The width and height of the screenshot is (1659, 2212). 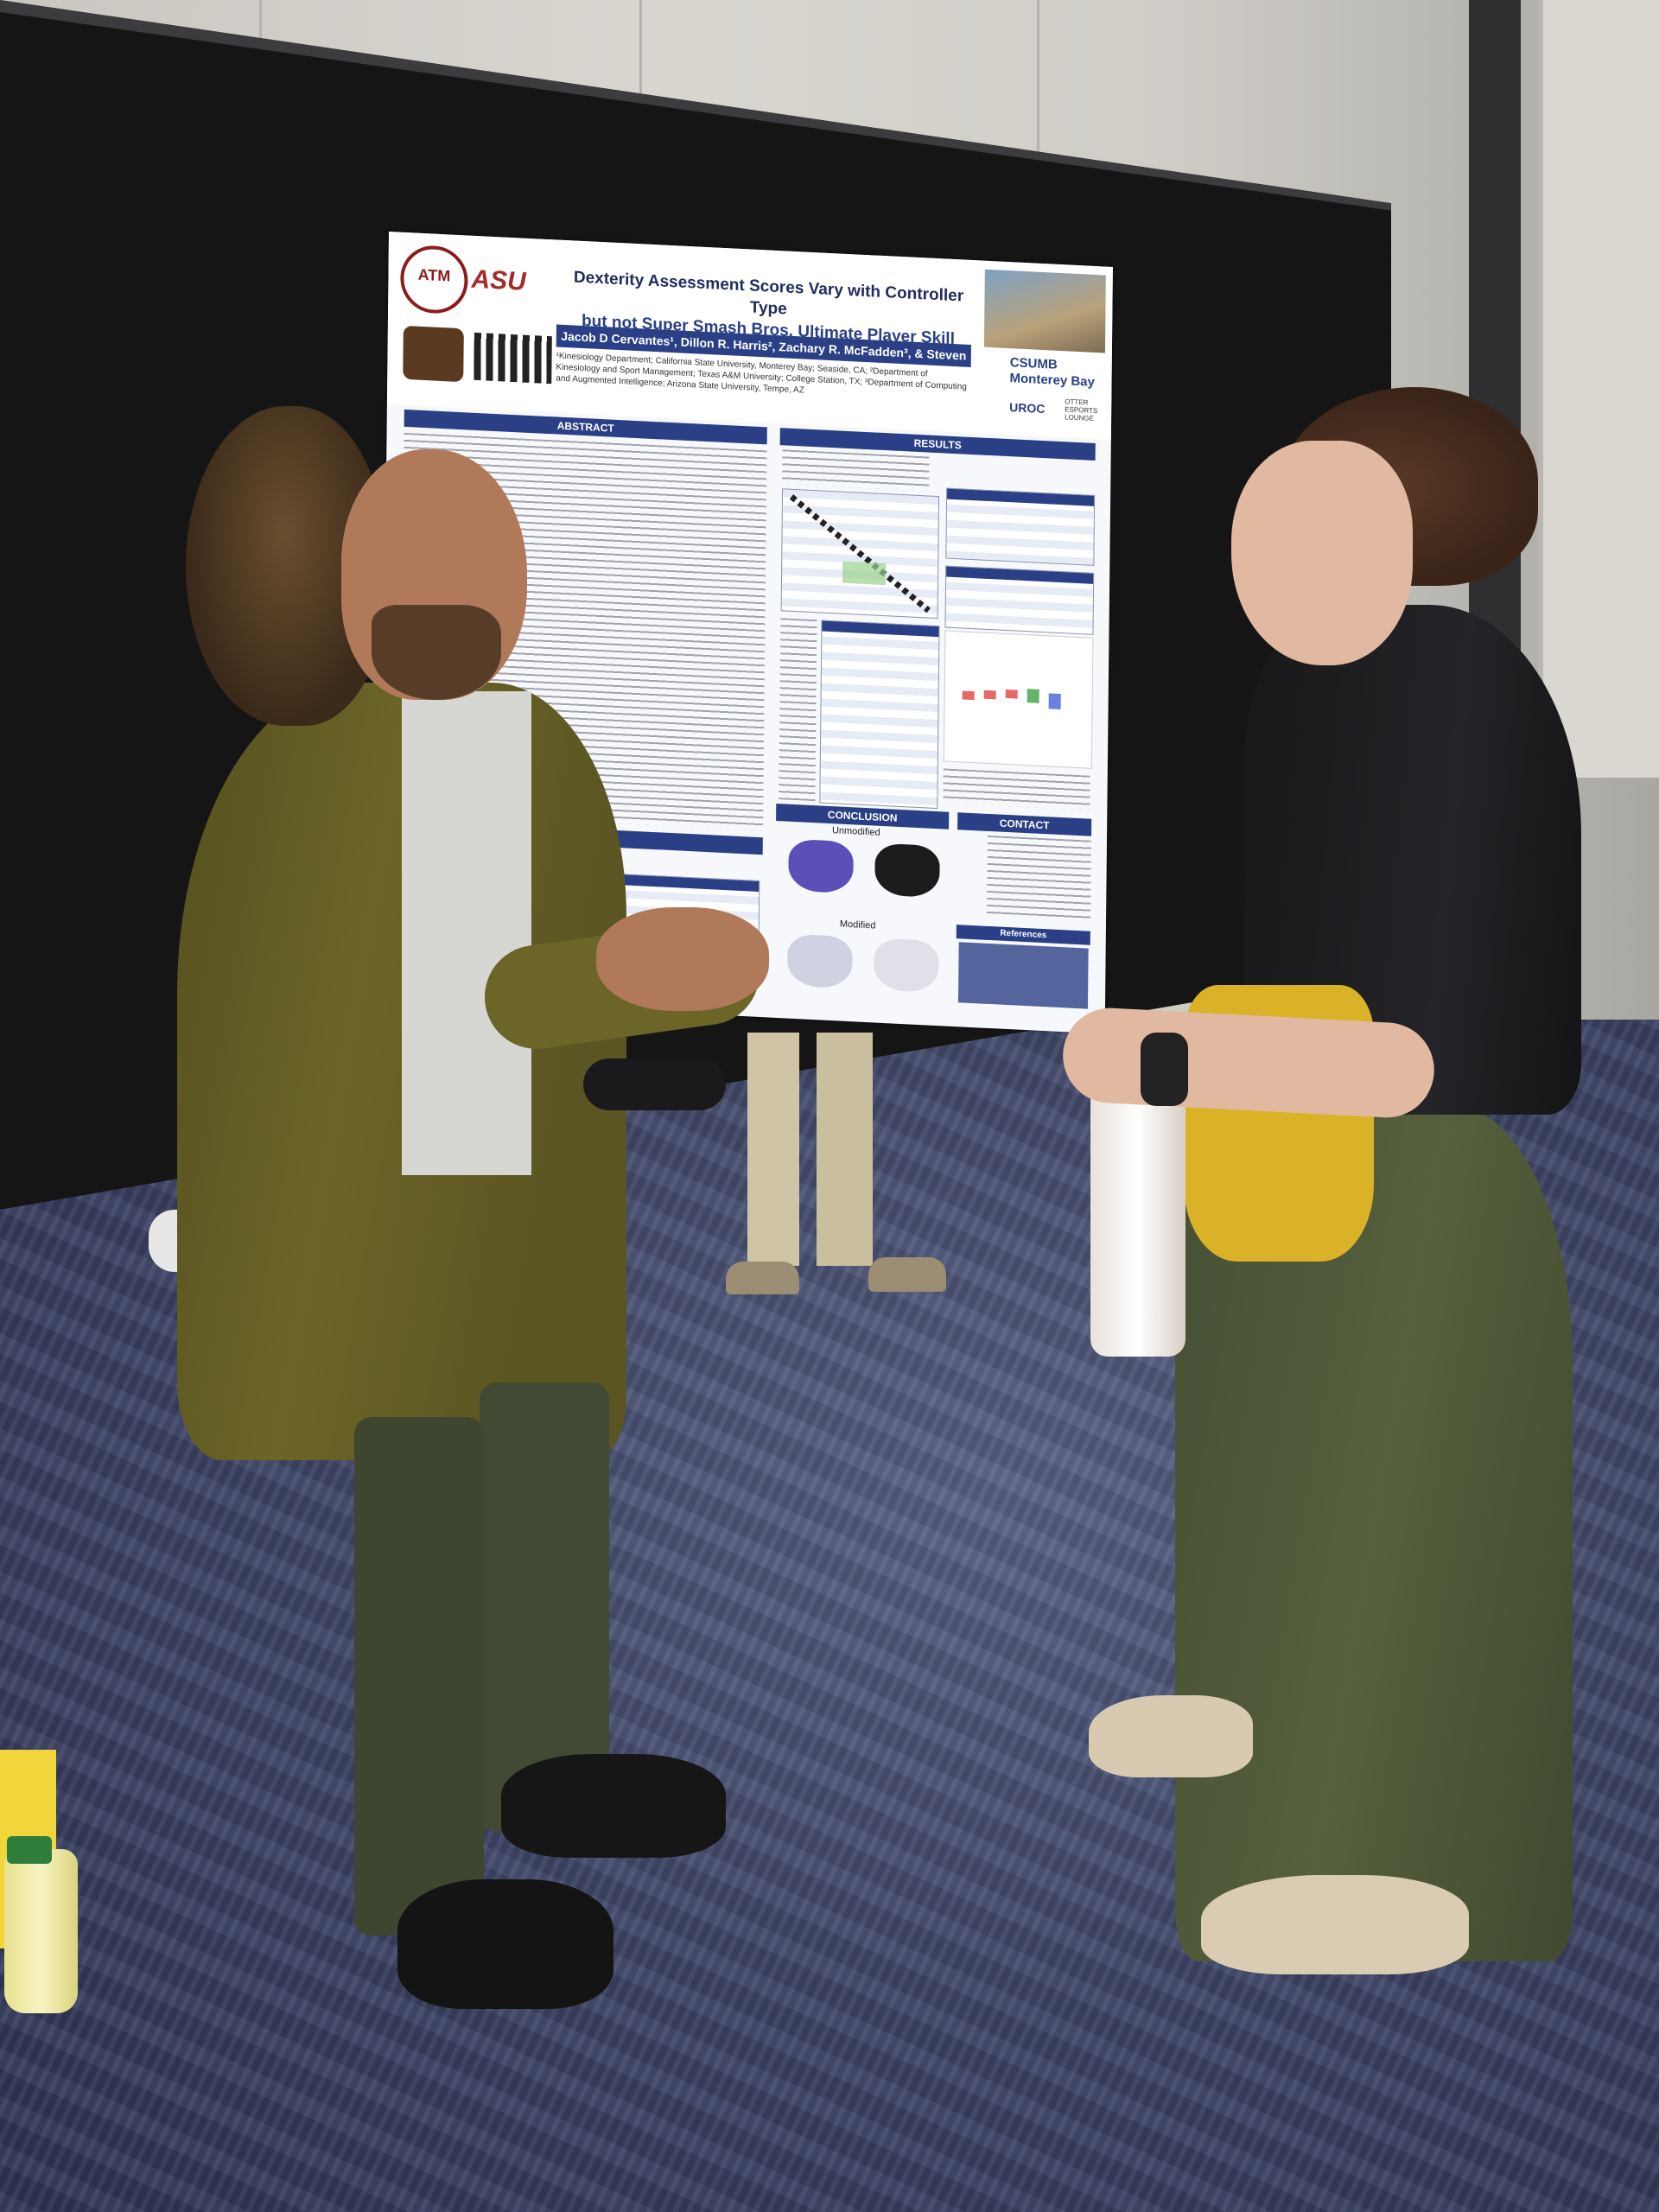 What do you see at coordinates (498, 280) in the screenshot?
I see `asu-logo: ASU` at bounding box center [498, 280].